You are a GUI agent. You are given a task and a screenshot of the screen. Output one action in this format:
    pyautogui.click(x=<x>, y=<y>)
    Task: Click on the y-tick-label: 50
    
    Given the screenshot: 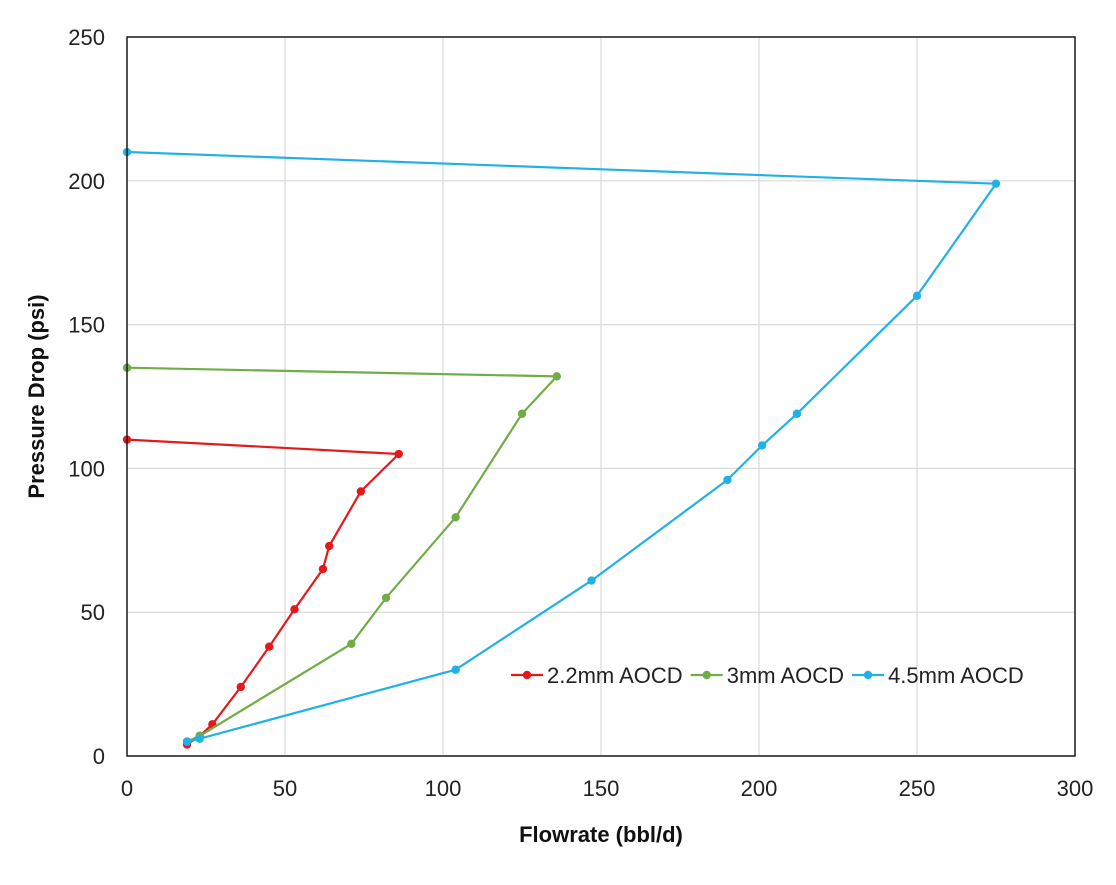 What is the action you would take?
    pyautogui.click(x=93, y=612)
    